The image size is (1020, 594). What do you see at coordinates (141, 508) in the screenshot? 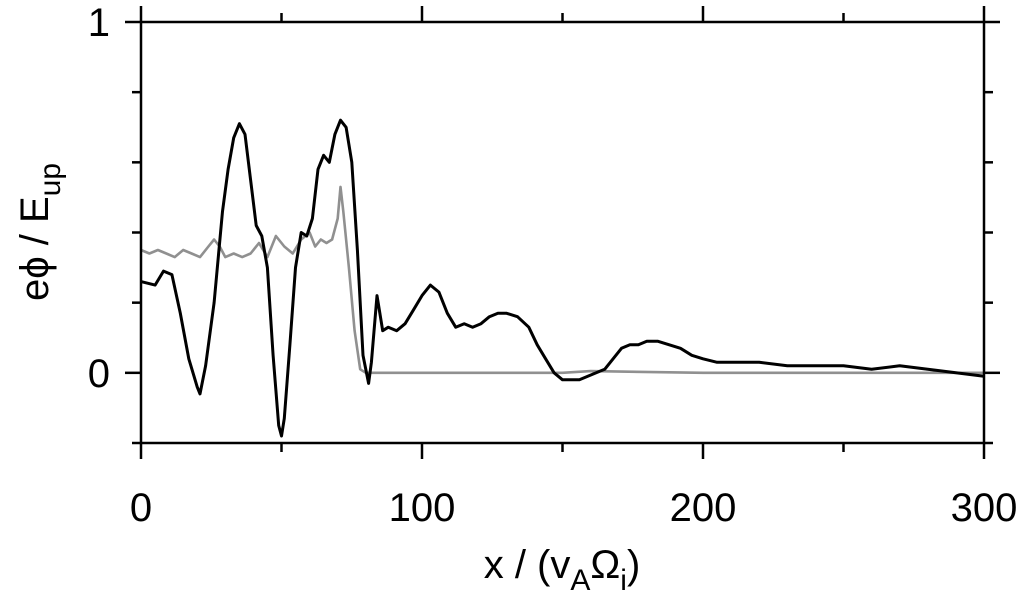
I see `x-tick-label: 0` at bounding box center [141, 508].